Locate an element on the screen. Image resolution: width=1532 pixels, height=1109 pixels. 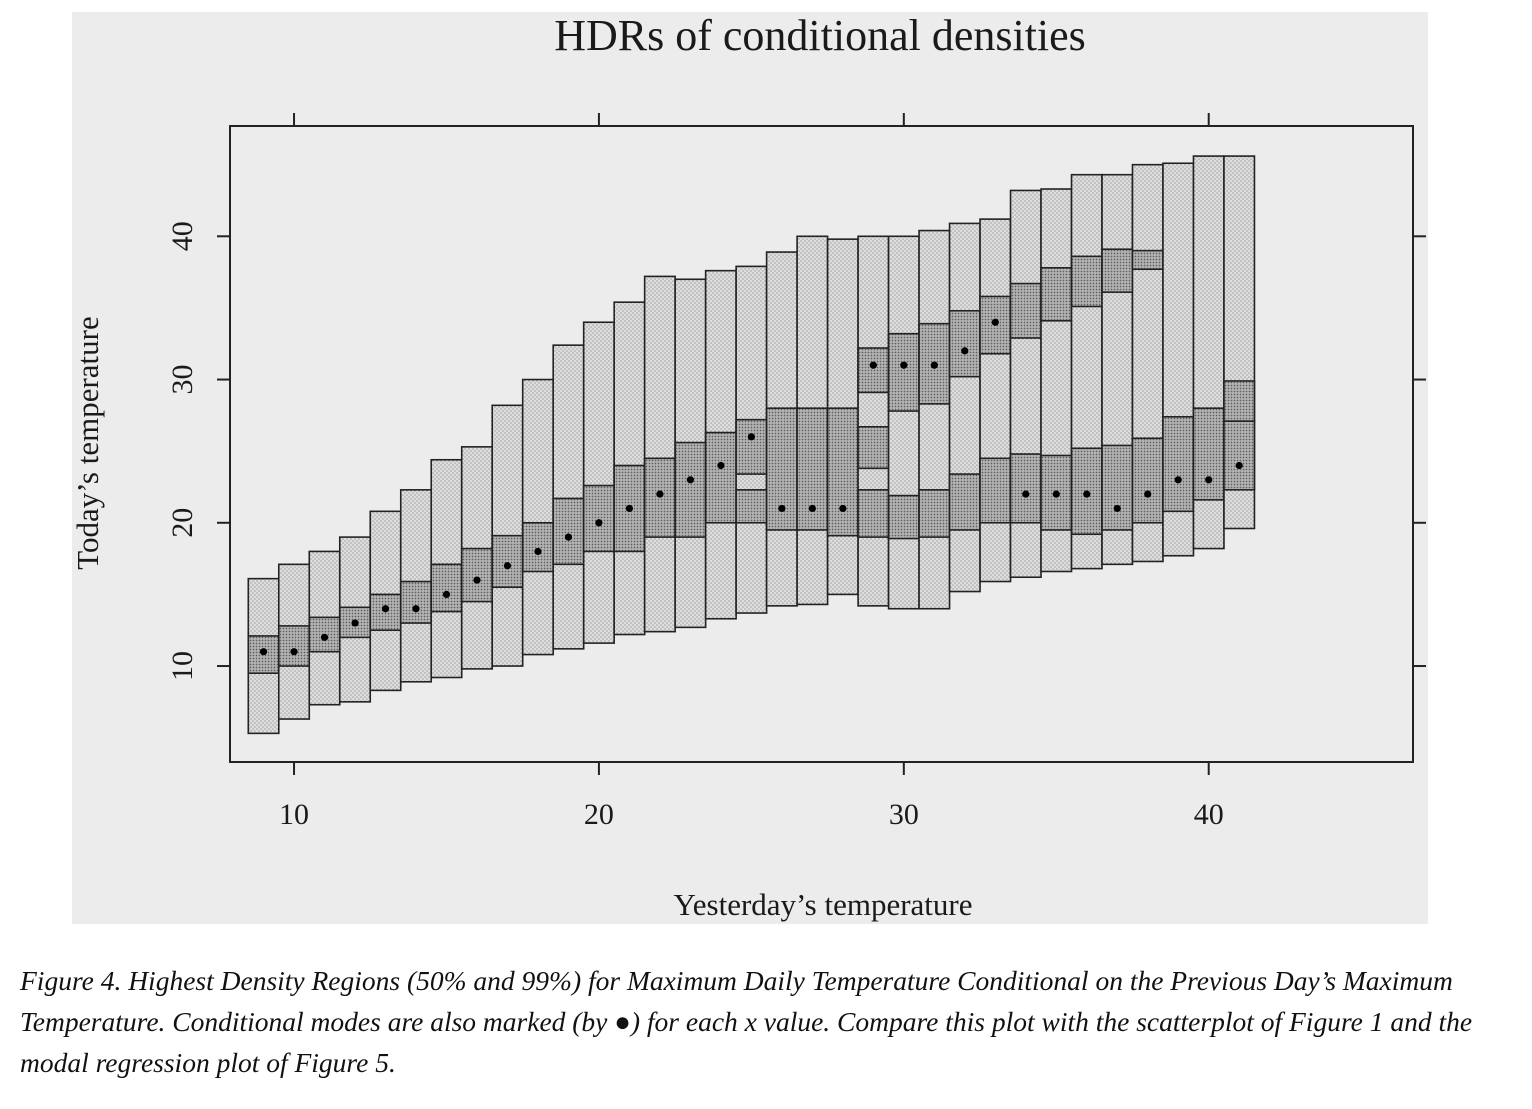
y-tick-label: 20 is located at coordinates (182, 523).